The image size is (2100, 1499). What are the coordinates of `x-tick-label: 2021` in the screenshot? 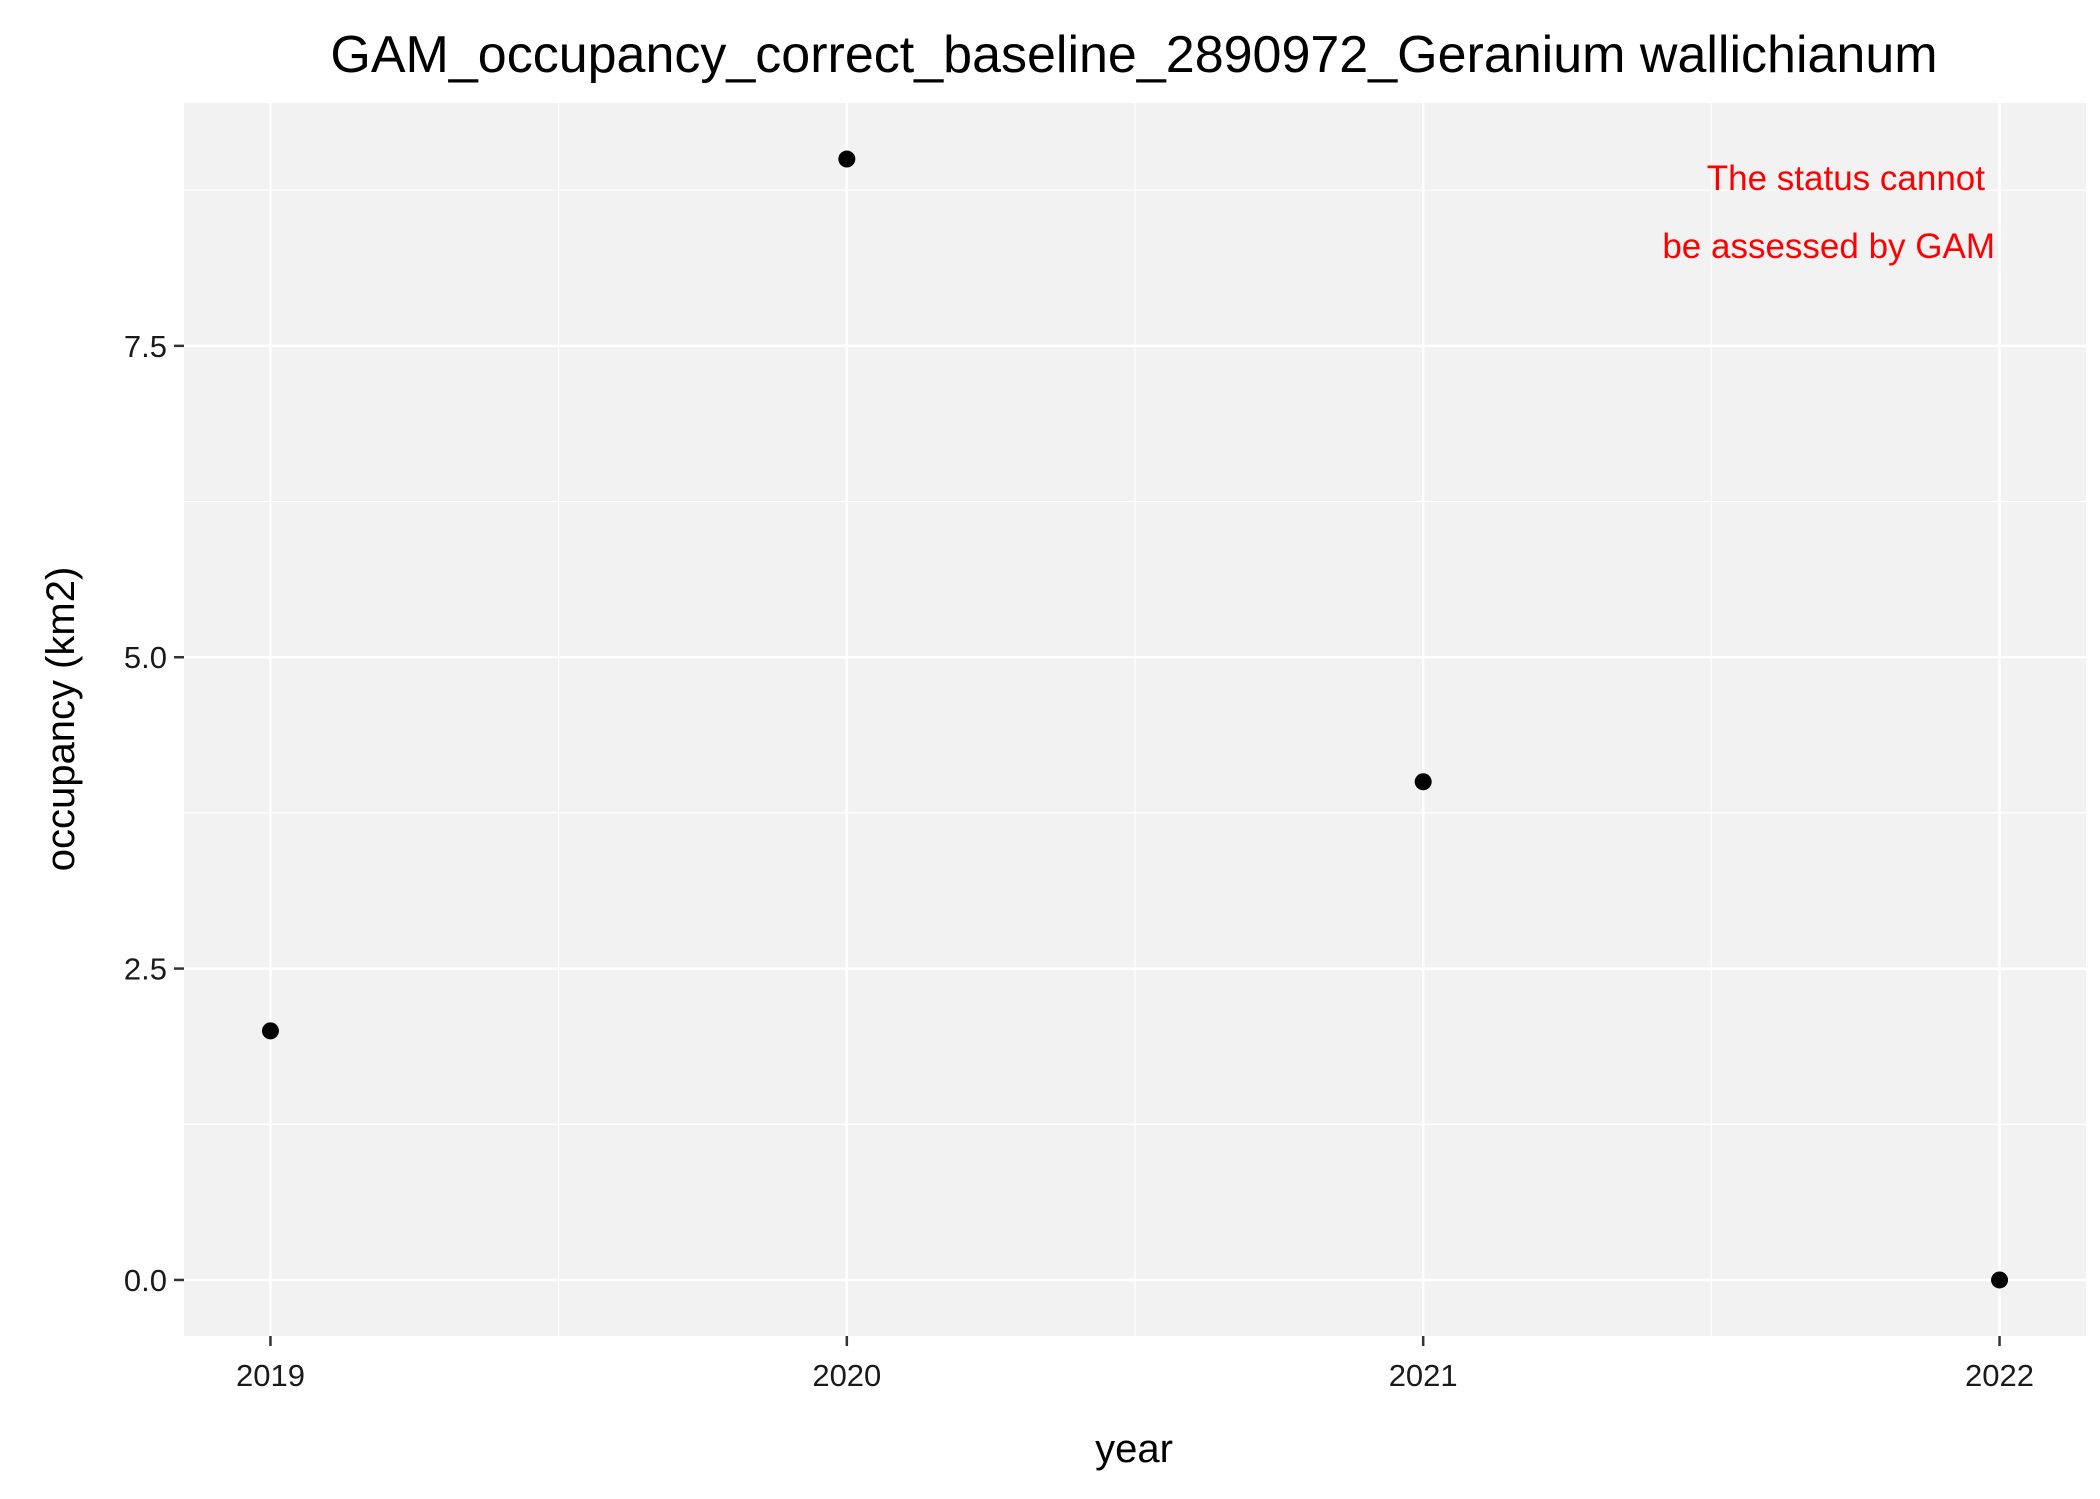 It's located at (1423, 1375).